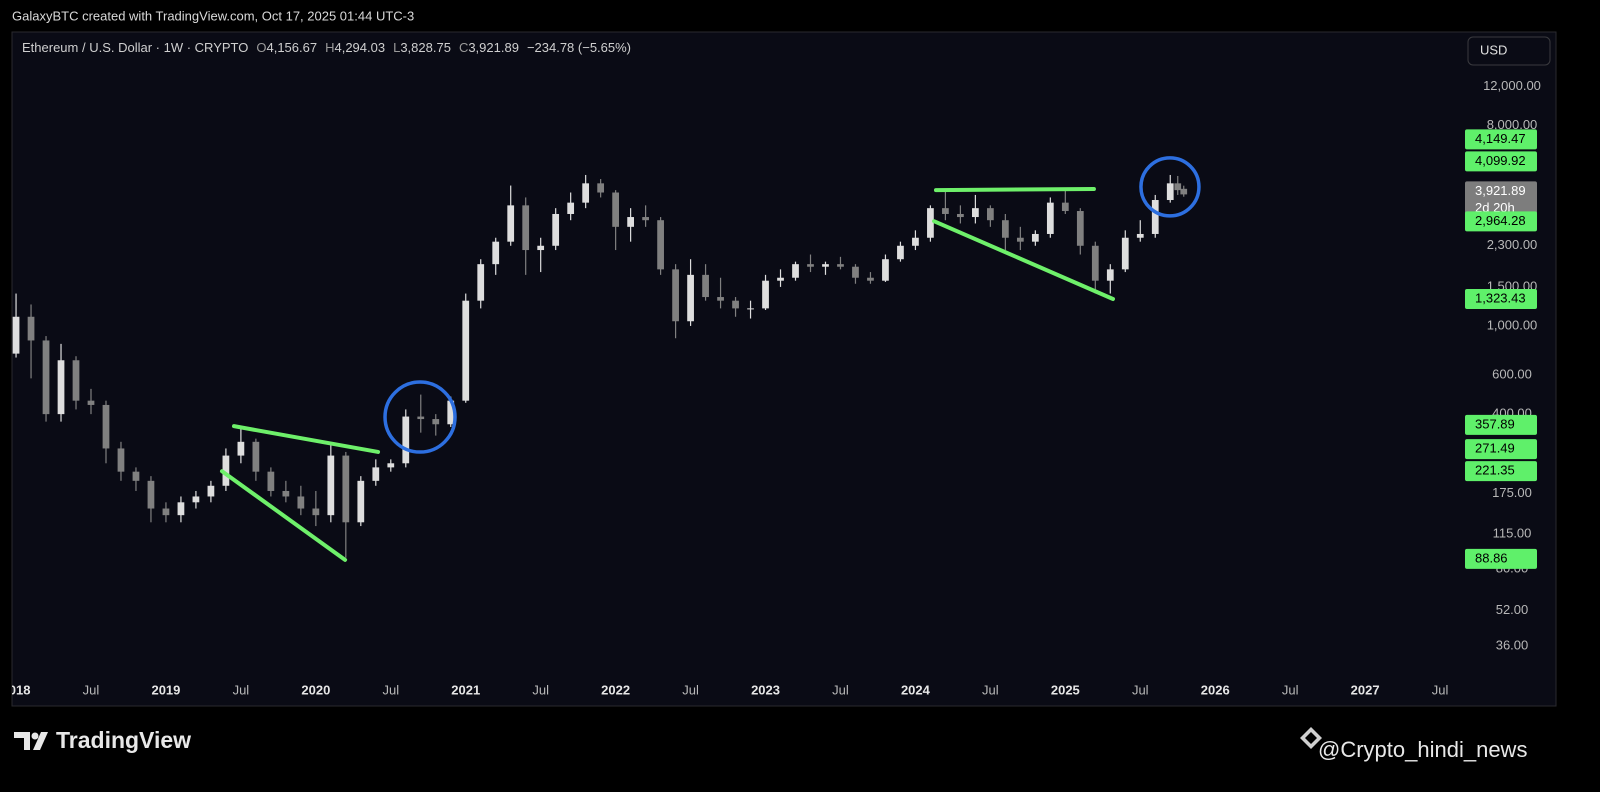  I want to click on x-tick-label: 2023, so click(765, 689).